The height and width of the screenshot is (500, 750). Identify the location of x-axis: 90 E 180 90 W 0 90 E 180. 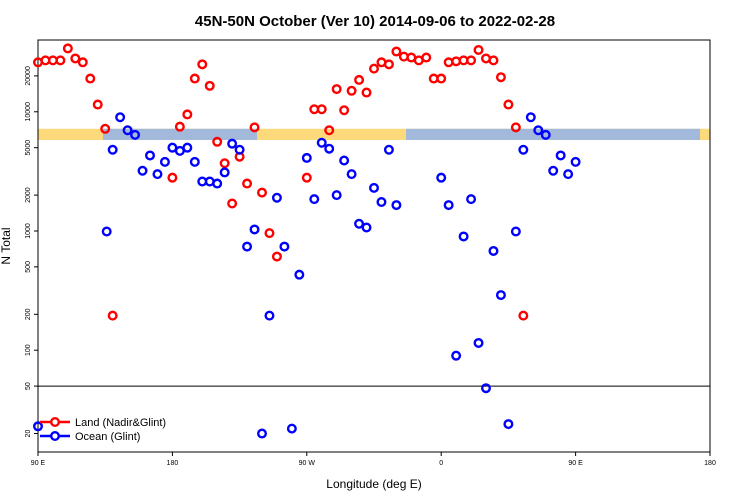
(373, 459).